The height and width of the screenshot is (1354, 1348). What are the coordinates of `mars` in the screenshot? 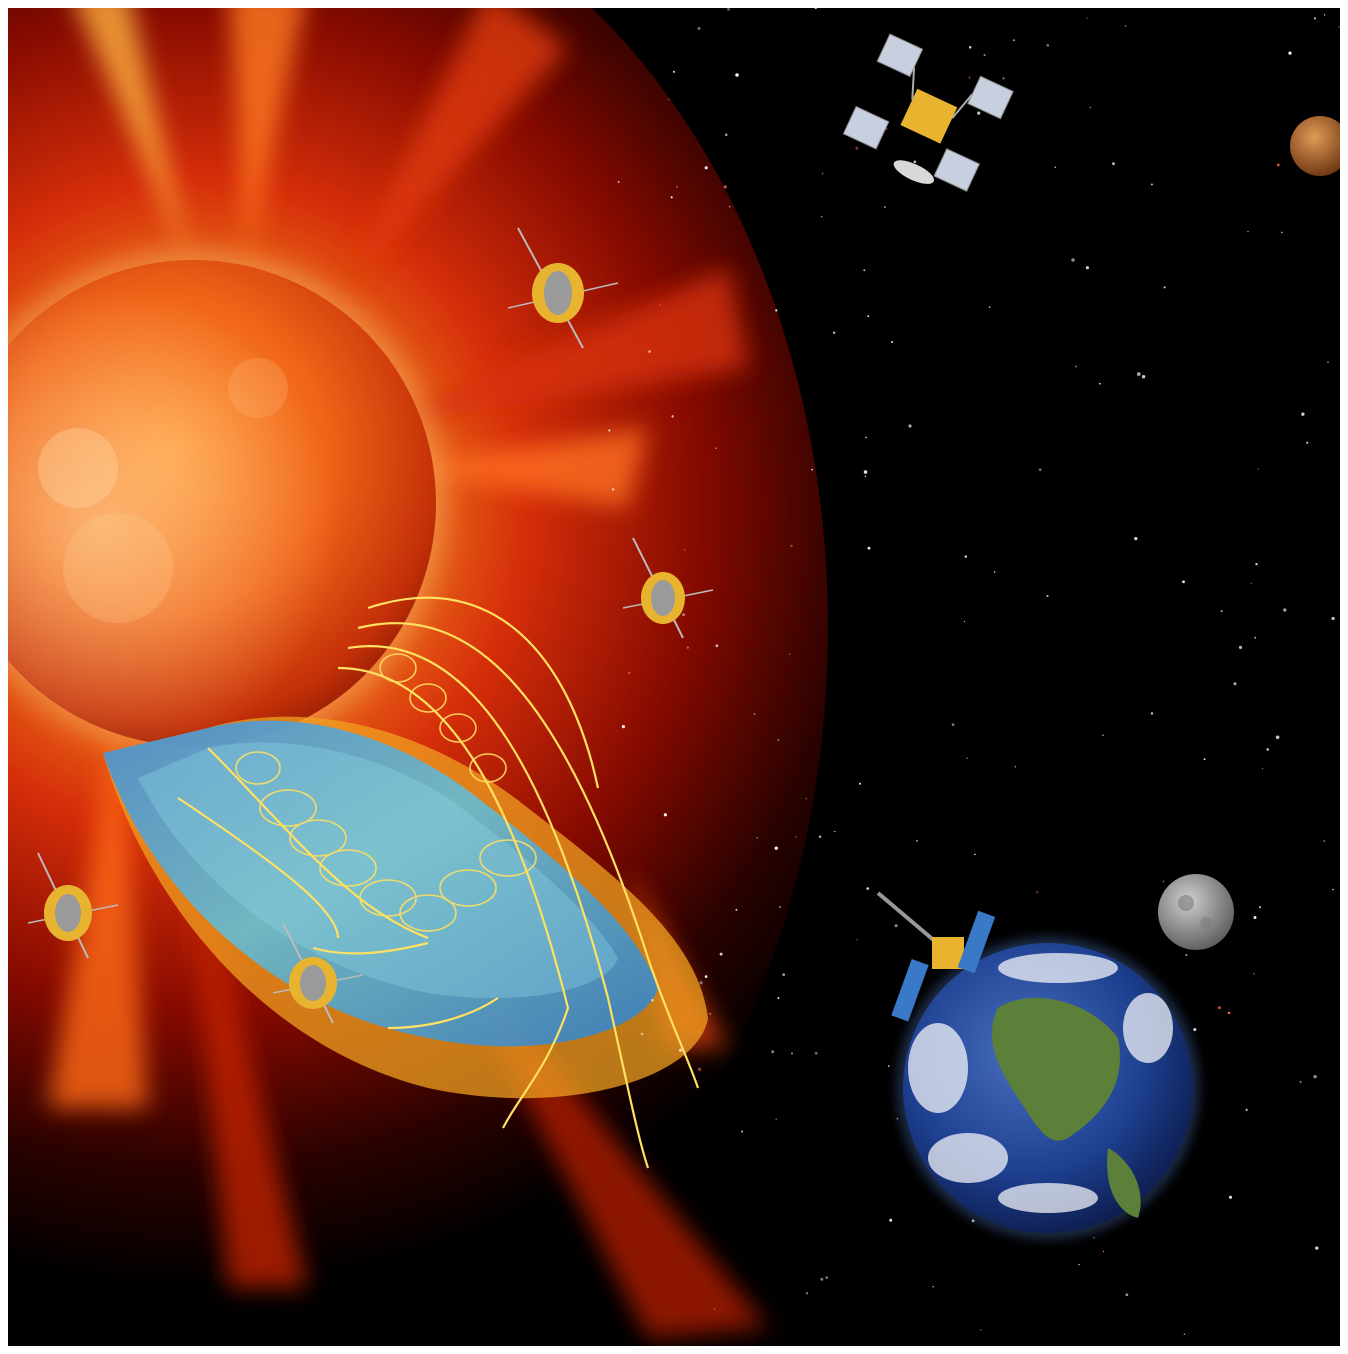 It's located at (1315, 146).